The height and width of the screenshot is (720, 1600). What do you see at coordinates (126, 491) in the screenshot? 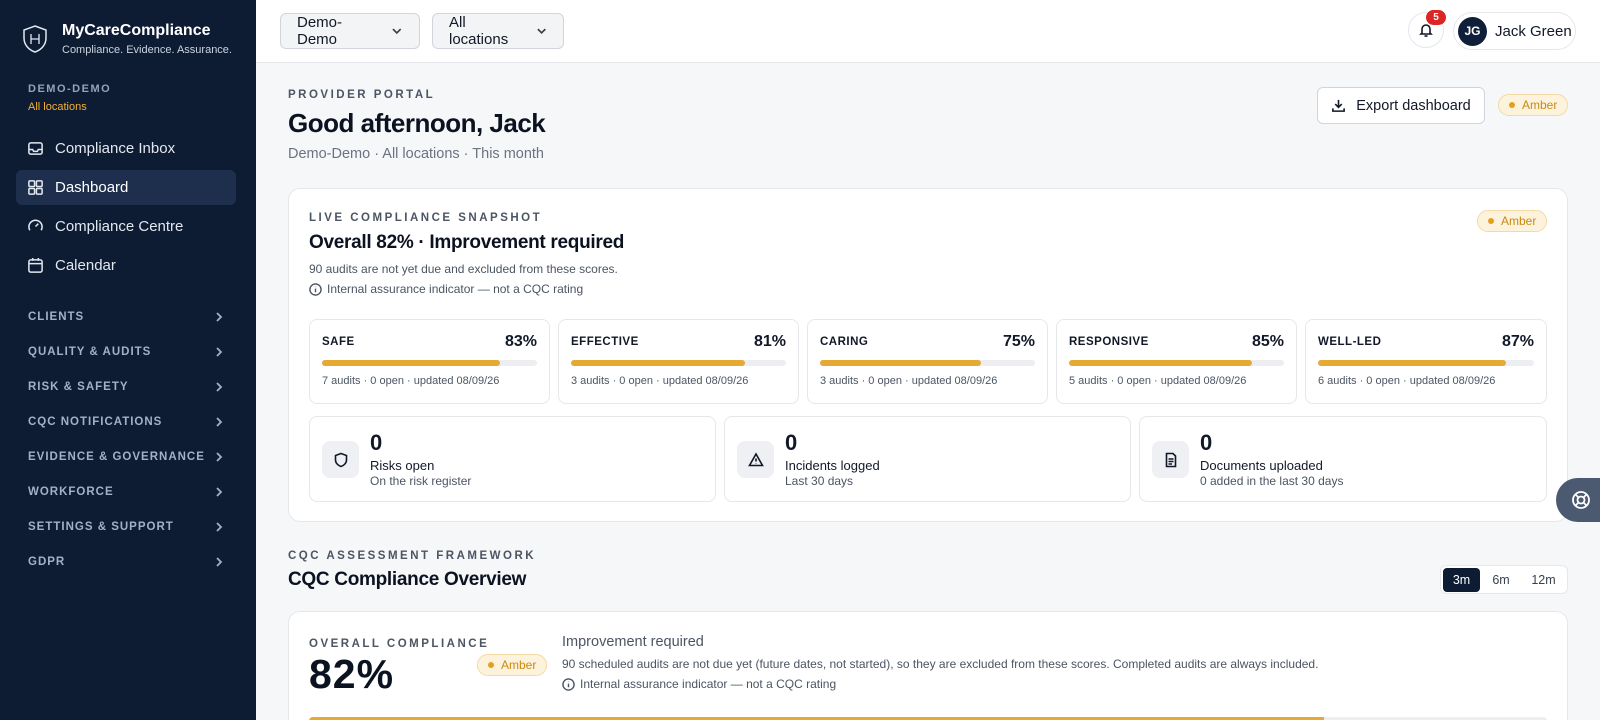
I see `nav-group-workforce: WORKFORCE` at bounding box center [126, 491].